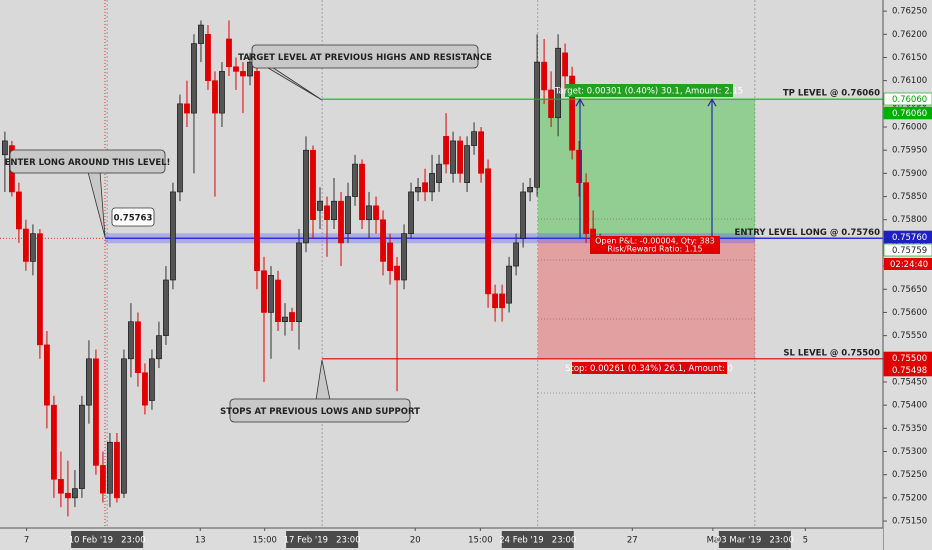  I want to click on y-tick-label: 0.75400, so click(909, 406).